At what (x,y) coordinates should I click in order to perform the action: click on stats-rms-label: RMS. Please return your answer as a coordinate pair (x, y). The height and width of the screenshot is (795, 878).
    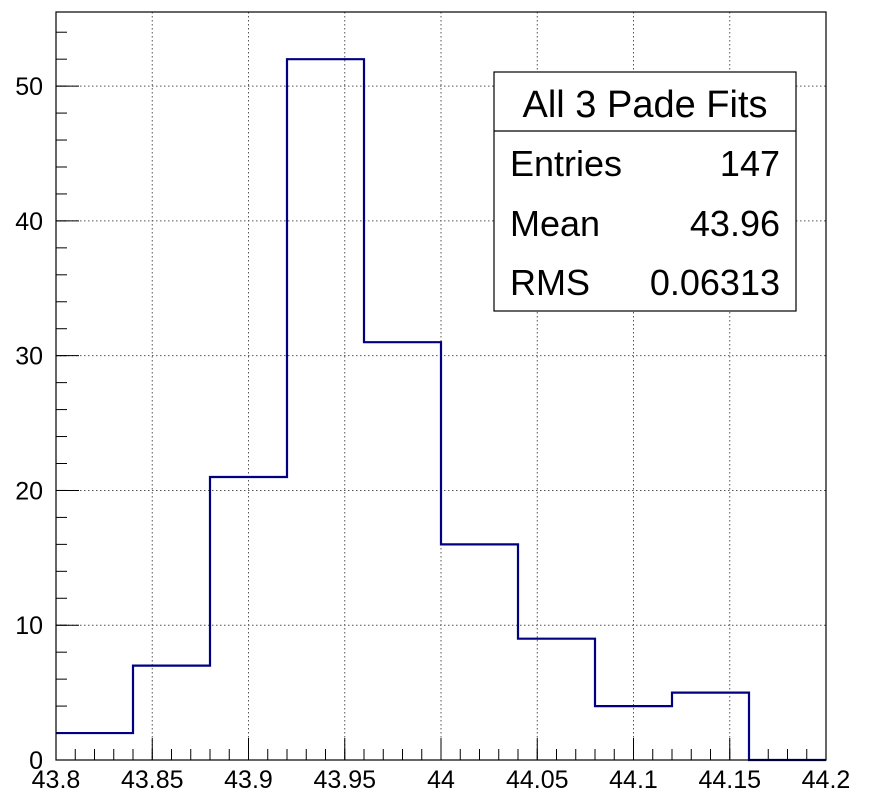
    Looking at the image, I should click on (550, 282).